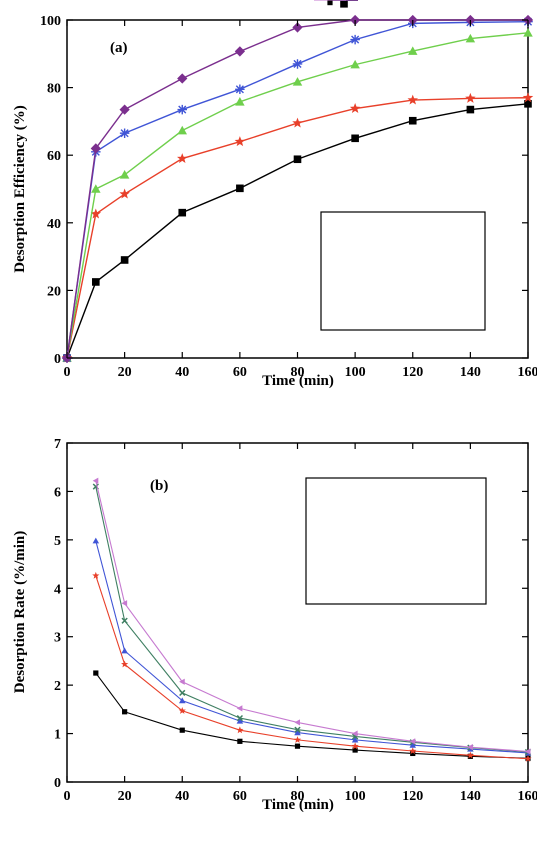 Image resolution: width=537 pixels, height=841 pixels. I want to click on y-tick-label: 2, so click(57, 686).